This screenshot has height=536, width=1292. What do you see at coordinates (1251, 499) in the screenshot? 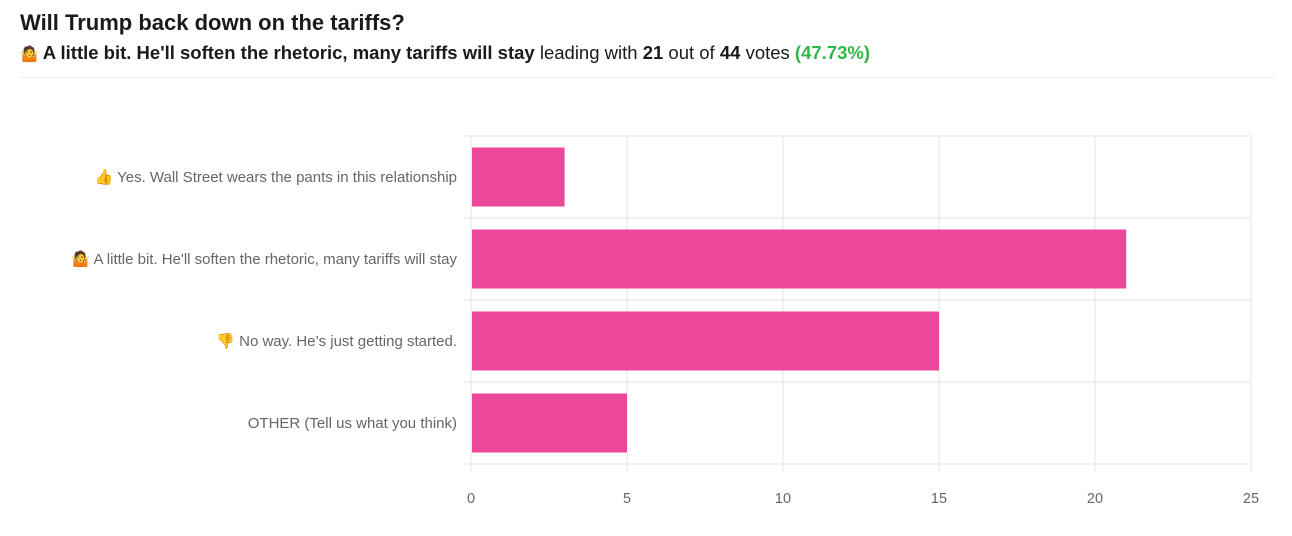
I see `x-tick-label: 25` at bounding box center [1251, 499].